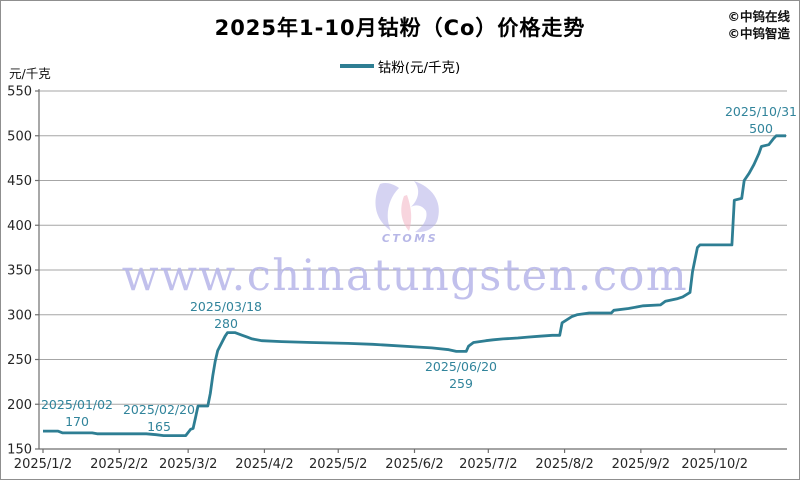 This screenshot has height=480, width=800. What do you see at coordinates (77, 421) in the screenshot?
I see `data-label-value: 170` at bounding box center [77, 421].